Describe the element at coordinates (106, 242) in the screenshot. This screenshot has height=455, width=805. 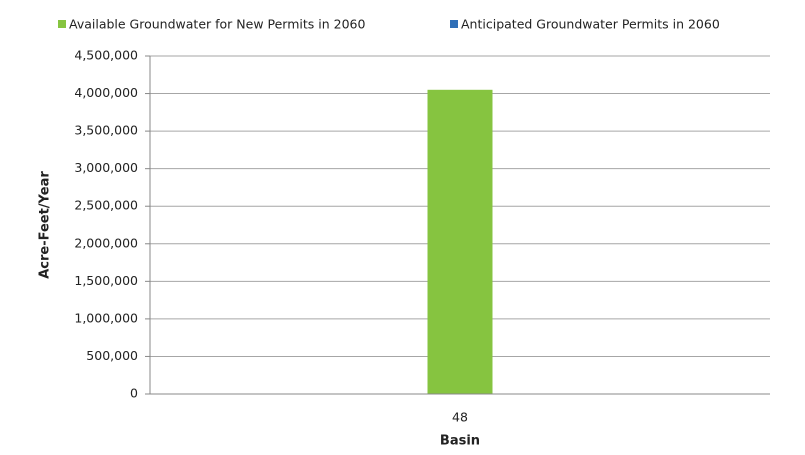
I see `y-tick-label: 2,000,000` at that location.